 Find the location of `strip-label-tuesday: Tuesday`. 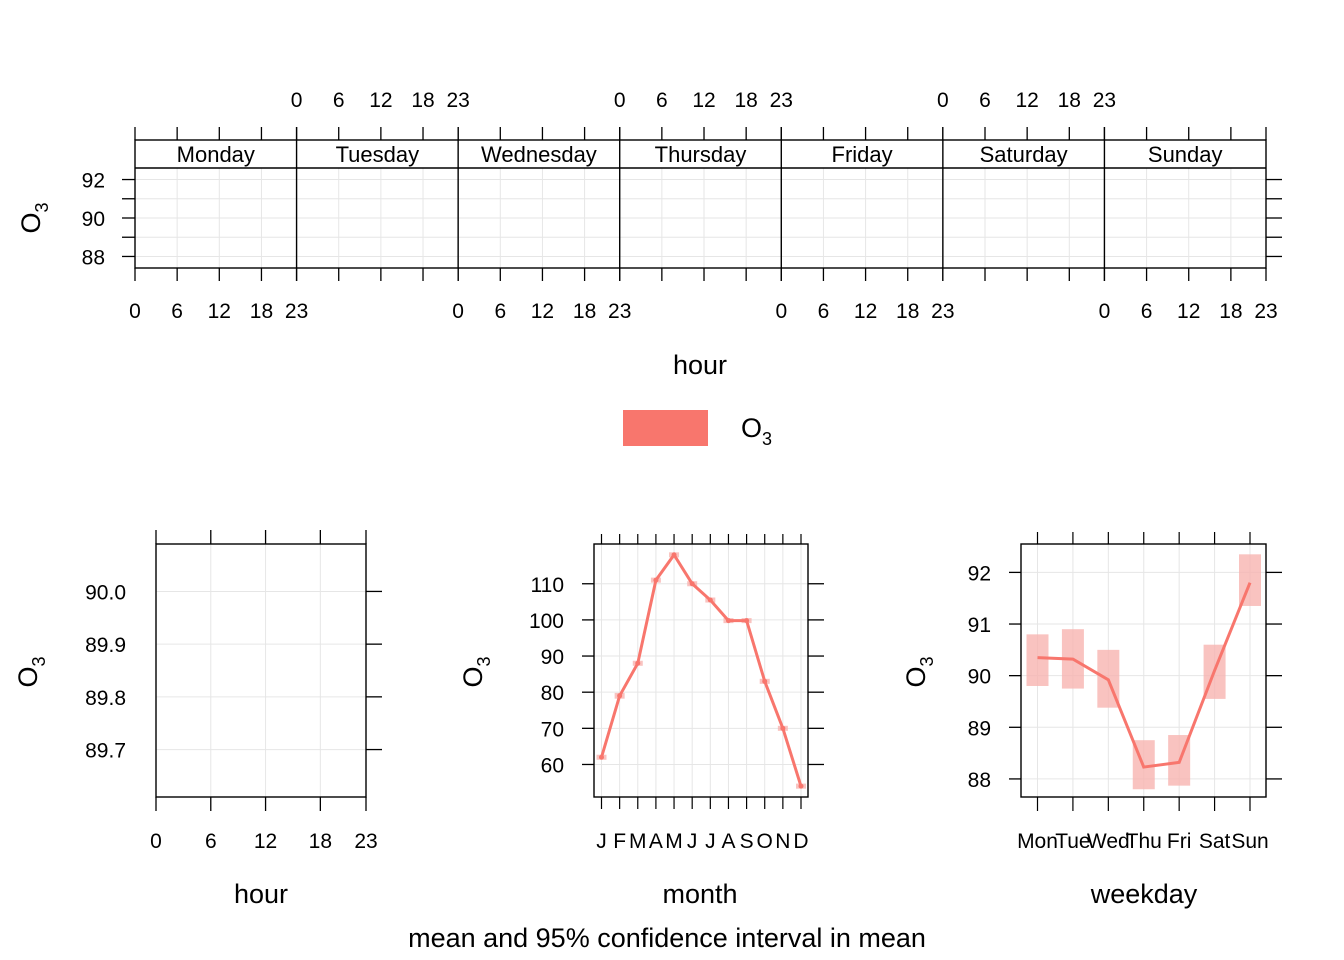

strip-label-tuesday: Tuesday is located at coordinates (378, 154).